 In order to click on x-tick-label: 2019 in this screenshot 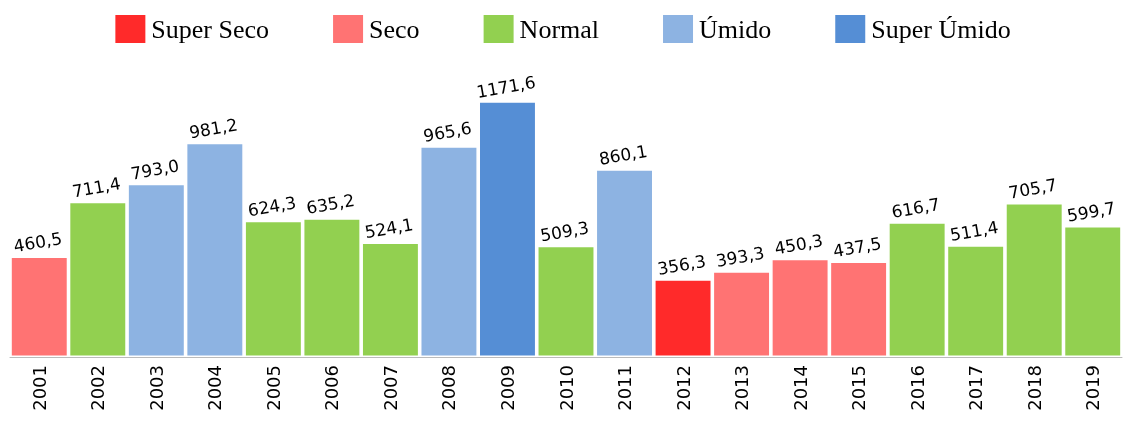, I will do `click(1093, 388)`.